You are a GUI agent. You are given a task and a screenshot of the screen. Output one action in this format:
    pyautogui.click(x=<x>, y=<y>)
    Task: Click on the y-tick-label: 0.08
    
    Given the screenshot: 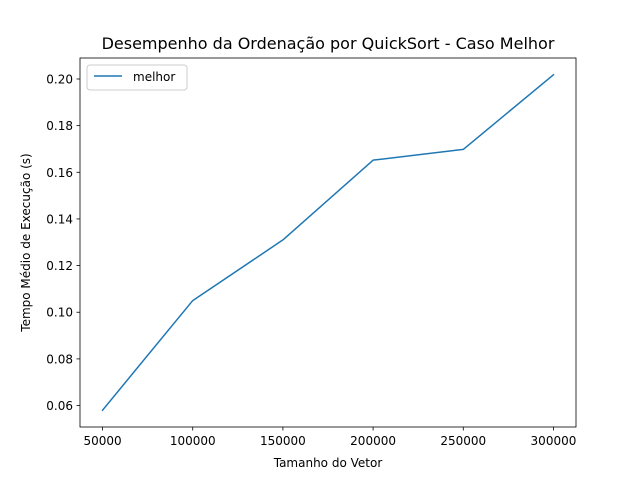 What is the action you would take?
    pyautogui.click(x=59, y=359)
    